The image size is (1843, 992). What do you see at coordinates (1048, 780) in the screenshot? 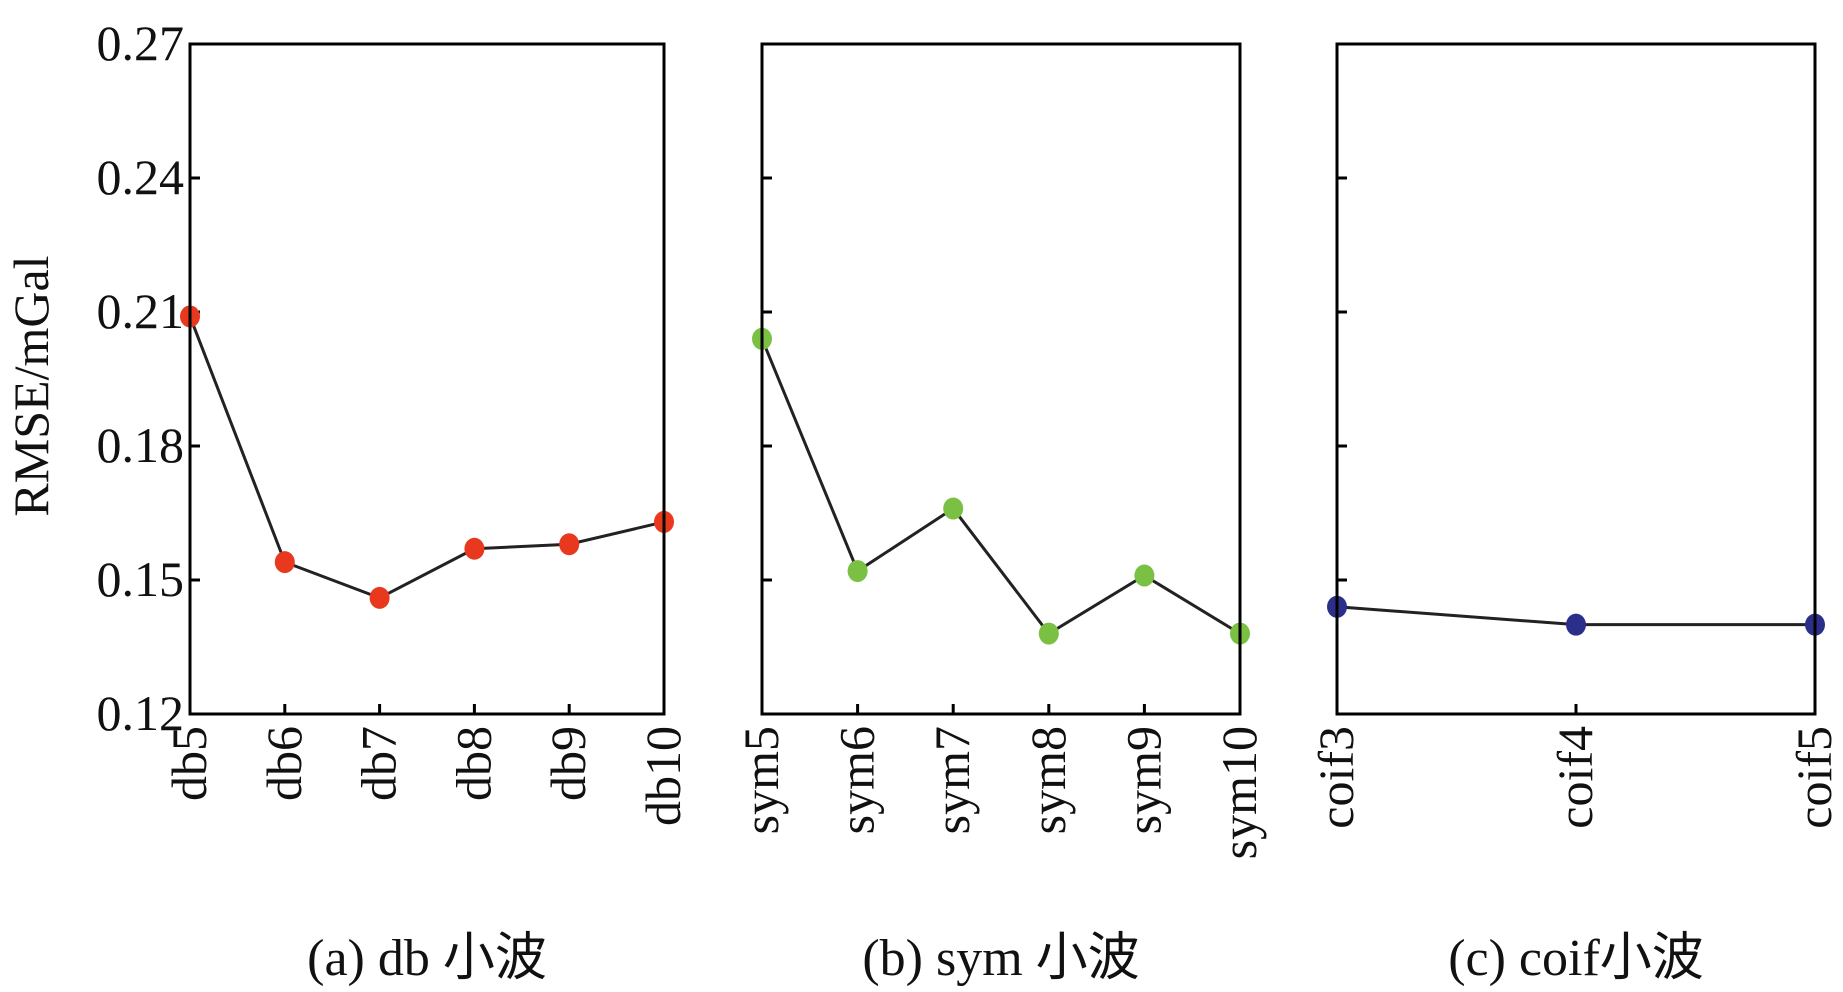
I see `x-tick-label: sym8` at bounding box center [1048, 780].